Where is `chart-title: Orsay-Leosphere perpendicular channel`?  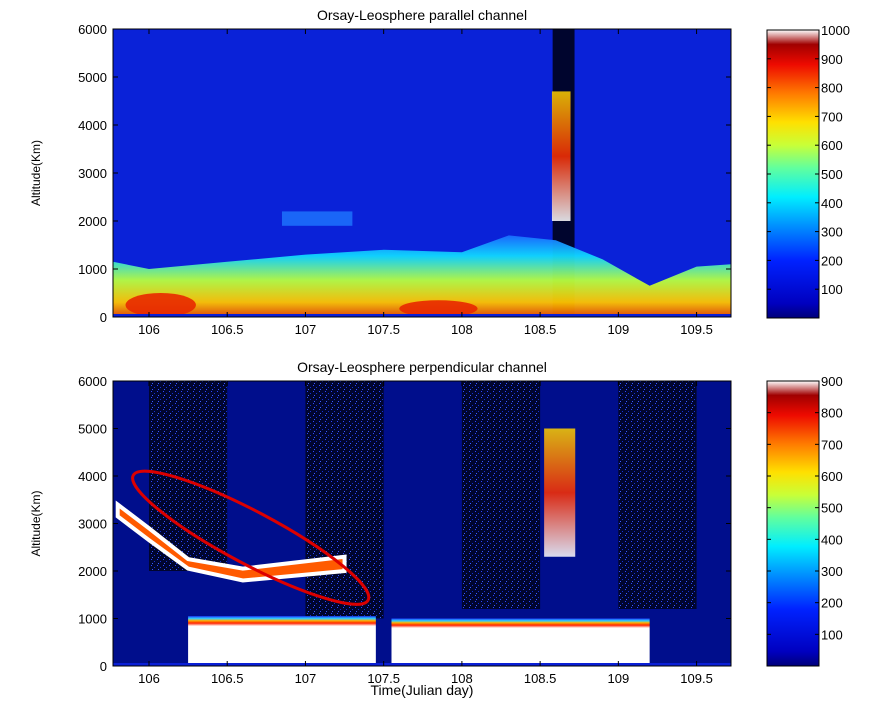
chart-title: Orsay-Leosphere perpendicular channel is located at coordinates (422, 367).